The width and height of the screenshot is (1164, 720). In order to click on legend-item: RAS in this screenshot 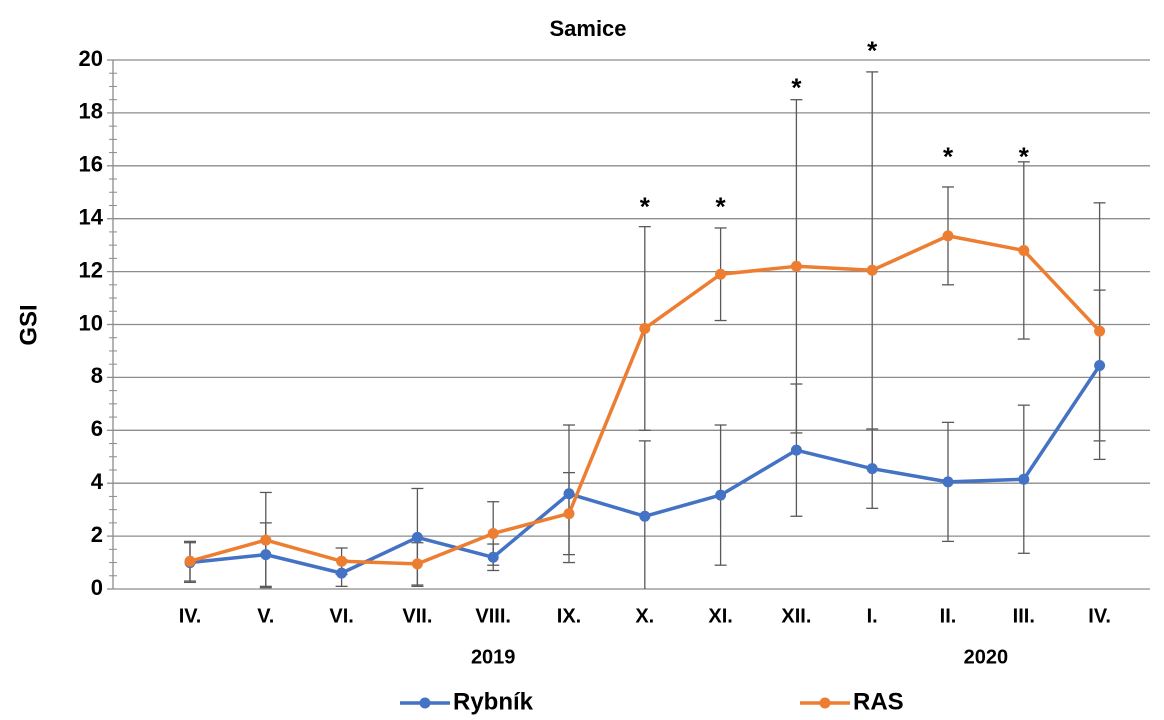, I will do `click(852, 701)`.